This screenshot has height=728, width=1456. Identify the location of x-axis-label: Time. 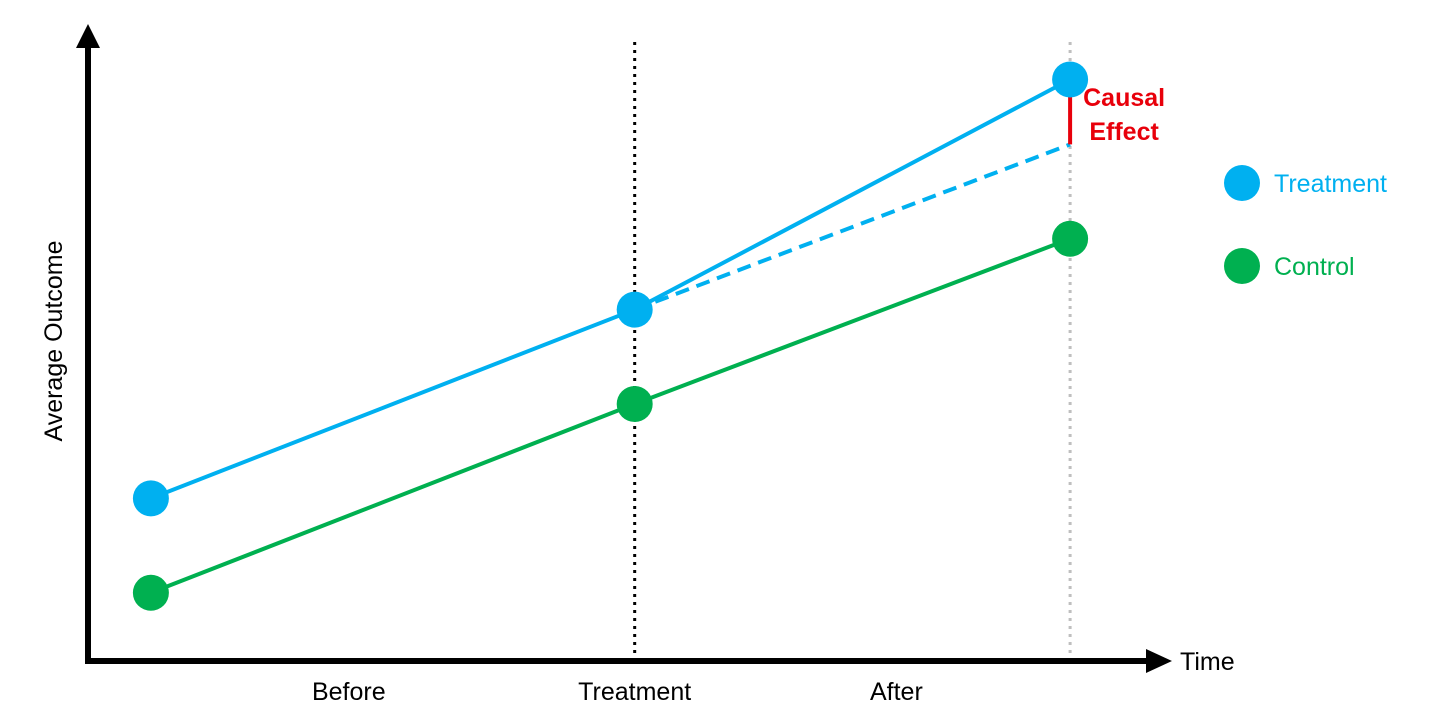
(1207, 662).